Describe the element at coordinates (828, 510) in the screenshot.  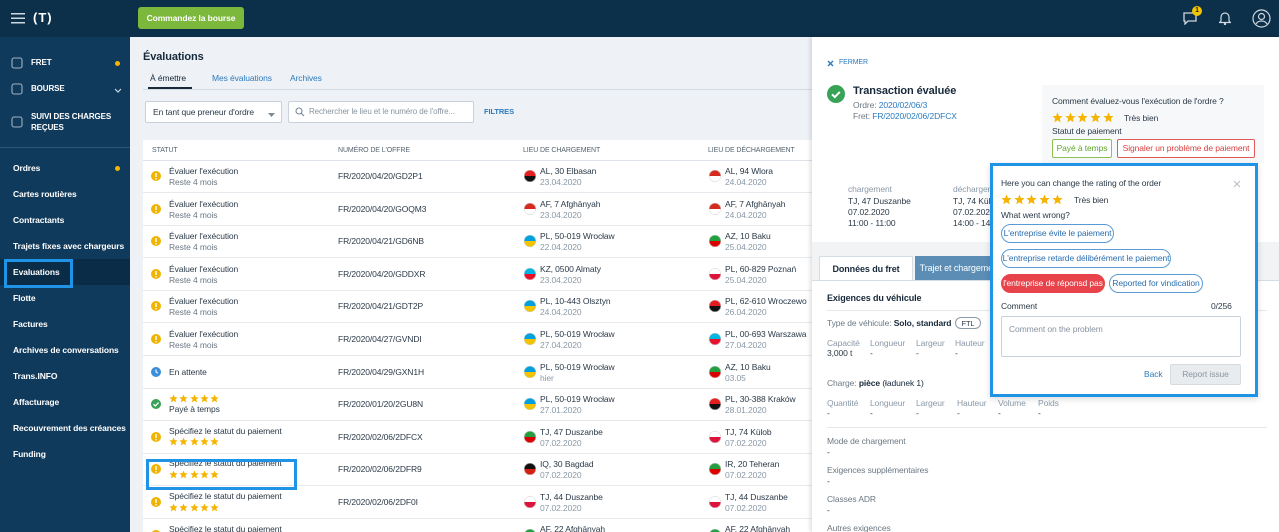
I see `section-value: -` at that location.